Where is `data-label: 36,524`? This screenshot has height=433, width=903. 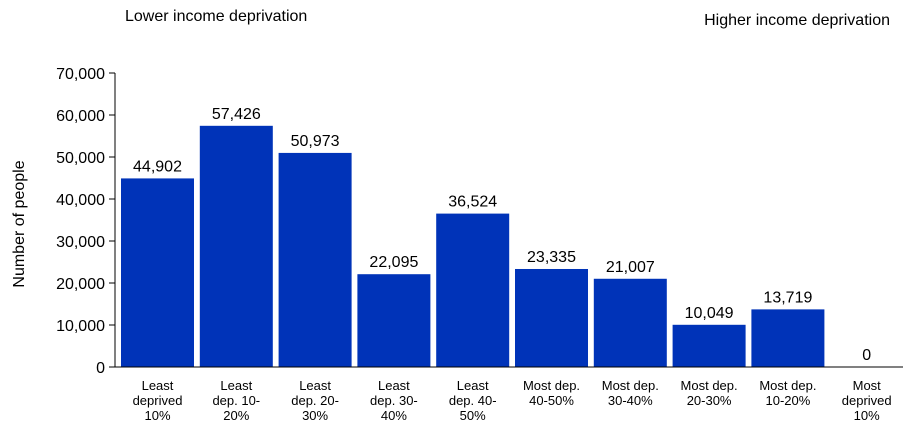
data-label: 36,524 is located at coordinates (472, 202).